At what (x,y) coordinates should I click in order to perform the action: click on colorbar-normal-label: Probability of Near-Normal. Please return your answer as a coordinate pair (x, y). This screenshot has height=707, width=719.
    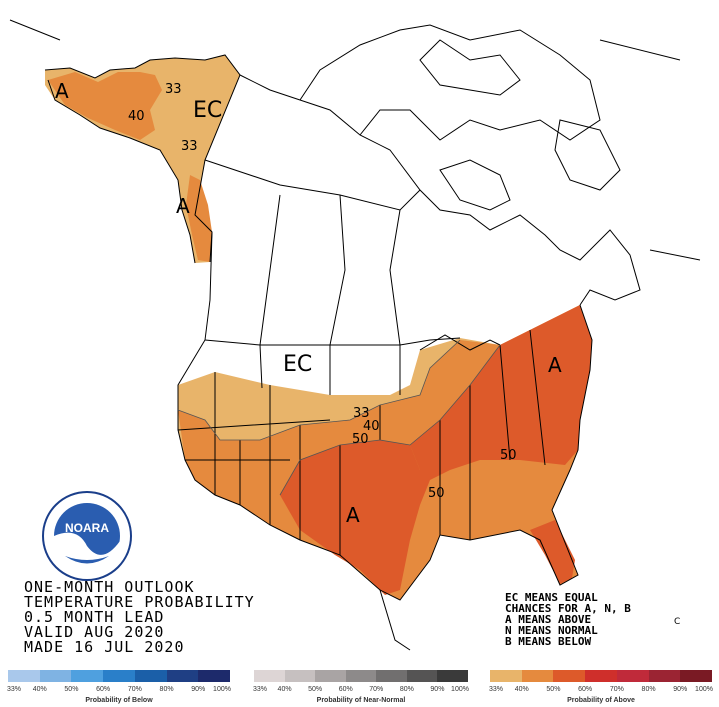
    Looking at the image, I should click on (361, 700).